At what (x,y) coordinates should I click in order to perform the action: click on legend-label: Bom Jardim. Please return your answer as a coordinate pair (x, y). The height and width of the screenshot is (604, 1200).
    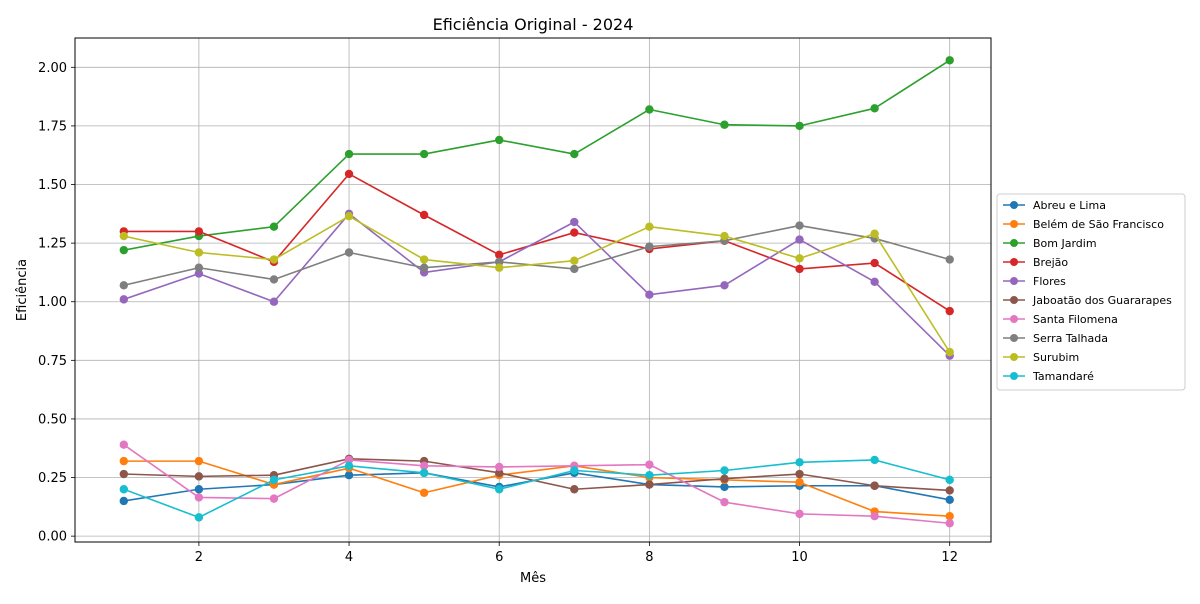
    Looking at the image, I should click on (1065, 243).